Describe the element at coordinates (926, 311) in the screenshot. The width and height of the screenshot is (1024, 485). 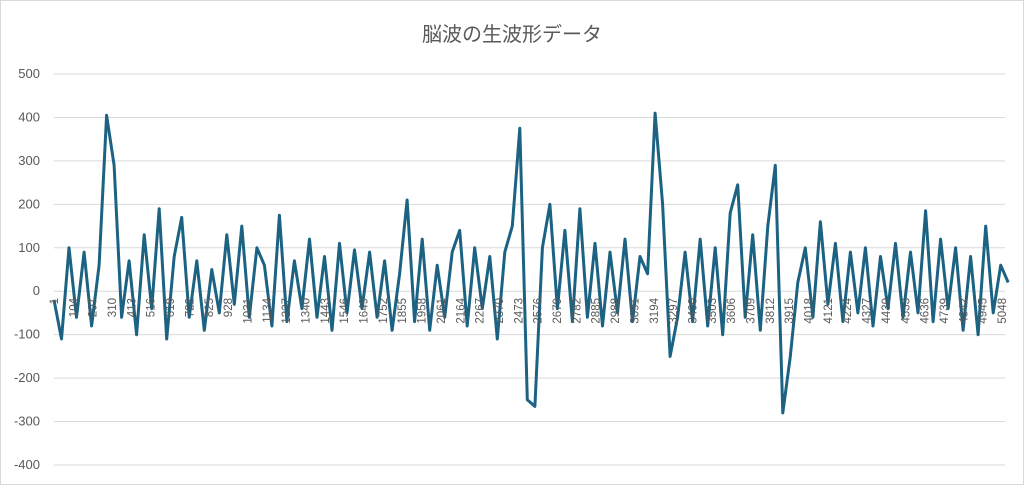
I see `x-tick-label: 4636` at that location.